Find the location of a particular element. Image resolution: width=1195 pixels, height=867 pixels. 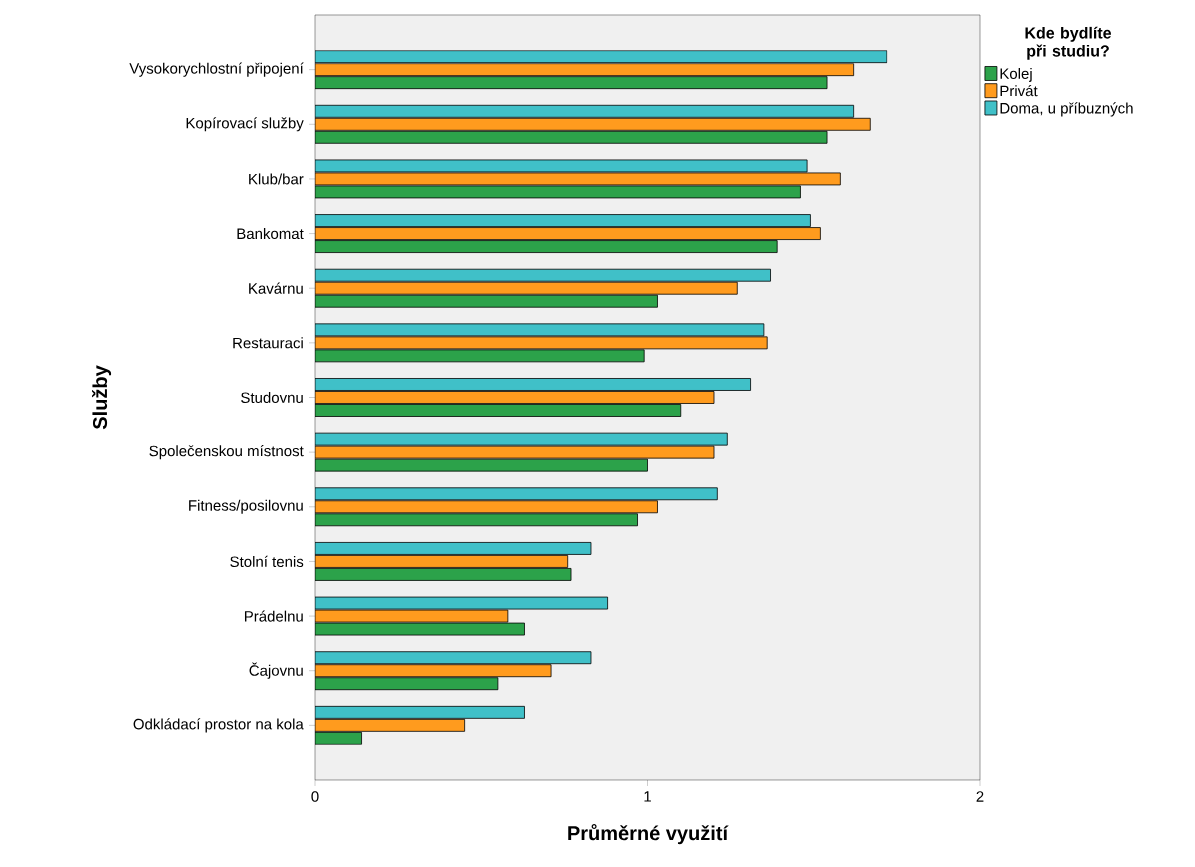

legend-label: Privát is located at coordinates (1019, 91).